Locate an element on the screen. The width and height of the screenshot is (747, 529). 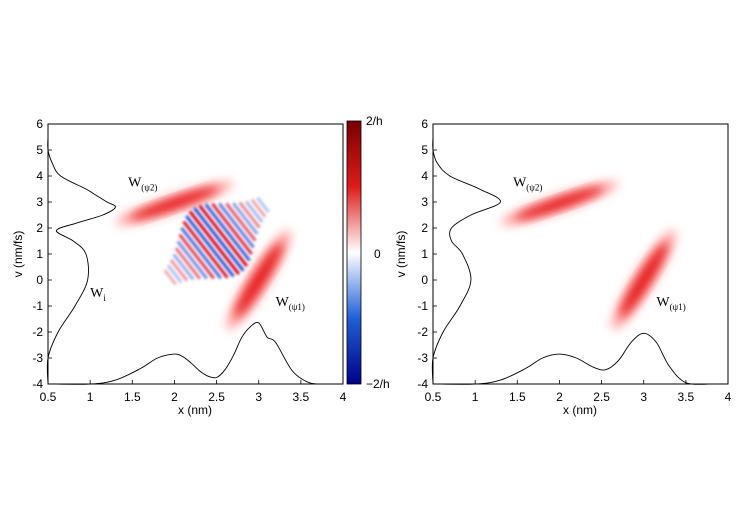
left-y-axis-label: v (nm/fs) is located at coordinates (18, 254).